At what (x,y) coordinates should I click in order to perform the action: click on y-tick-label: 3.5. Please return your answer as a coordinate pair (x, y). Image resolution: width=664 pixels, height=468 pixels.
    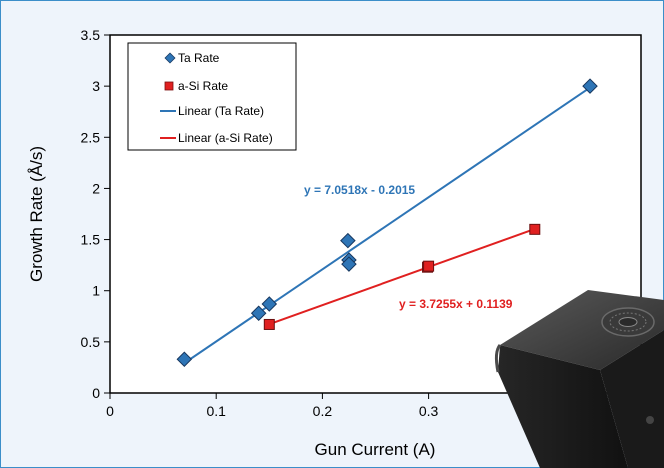
    Looking at the image, I should click on (91, 35).